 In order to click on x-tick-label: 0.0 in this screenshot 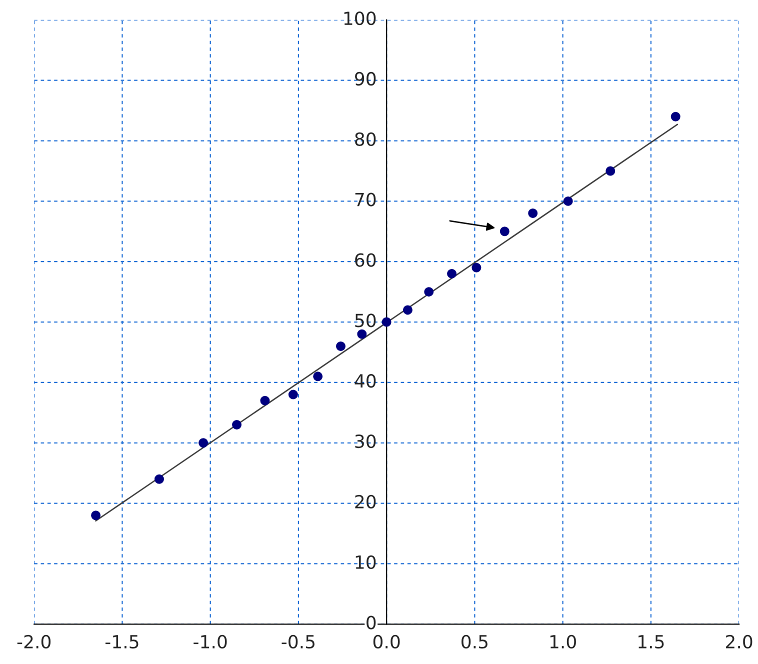, I will do `click(386, 641)`.